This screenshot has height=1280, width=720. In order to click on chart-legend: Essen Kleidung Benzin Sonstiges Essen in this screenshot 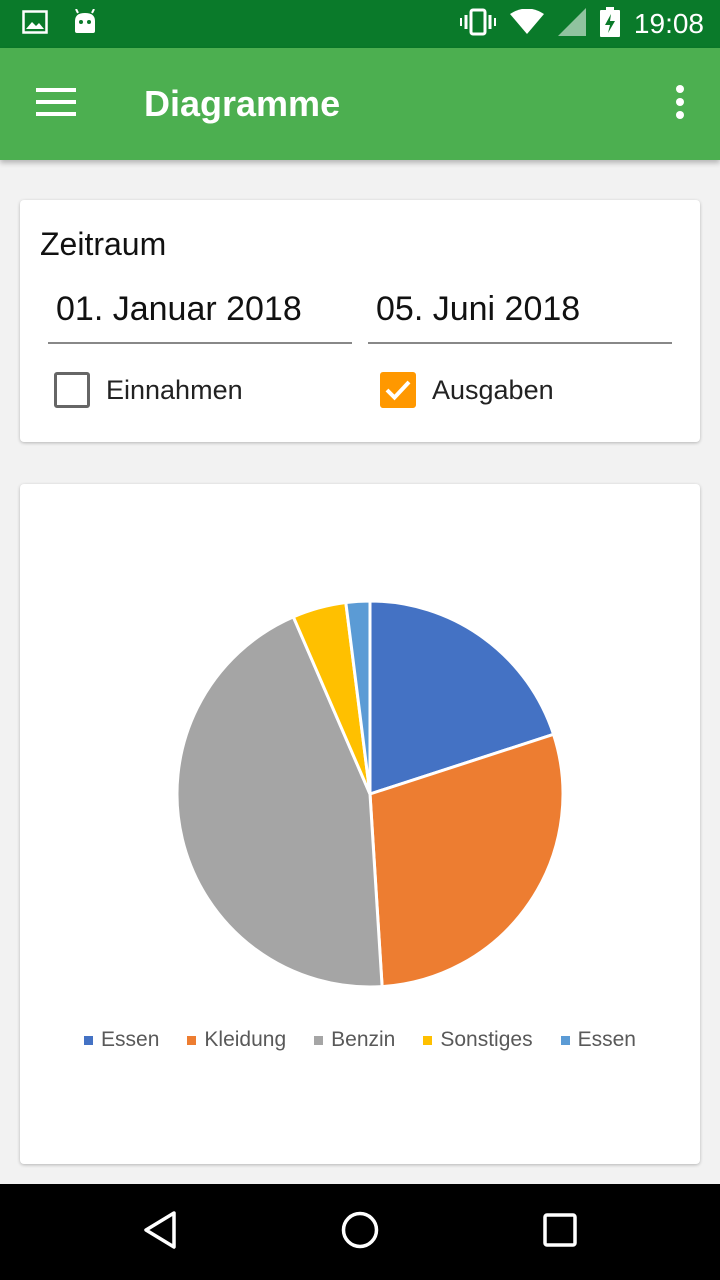, I will do `click(360, 1040)`.